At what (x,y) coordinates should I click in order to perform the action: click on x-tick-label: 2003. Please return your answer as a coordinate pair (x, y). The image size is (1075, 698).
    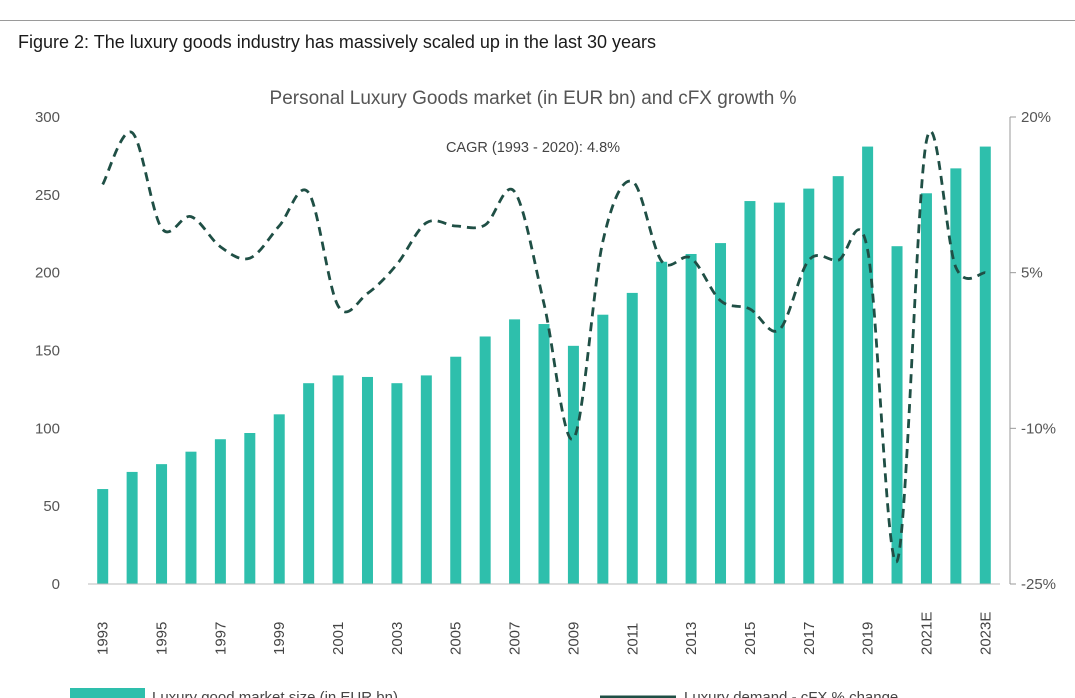
    Looking at the image, I should click on (397, 638).